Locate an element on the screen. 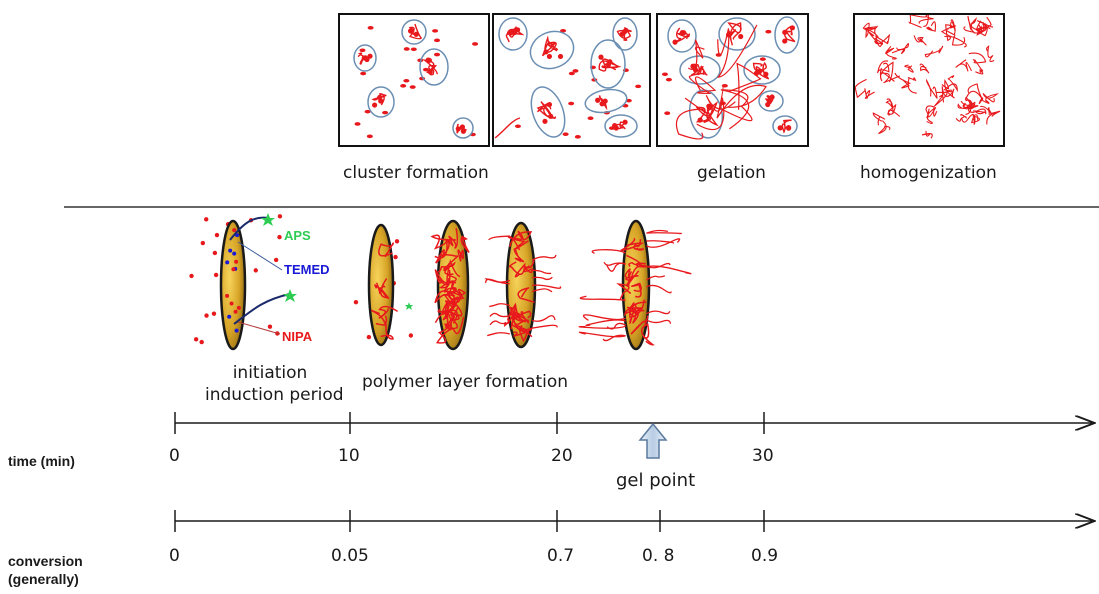 This screenshot has height=594, width=1099. reagent-label-nipa: NIPA is located at coordinates (297, 336).